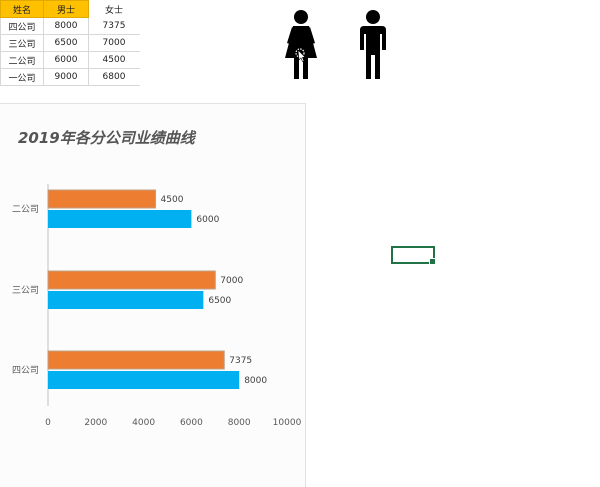 This screenshot has height=487, width=600. I want to click on selected-cell, so click(413, 255).